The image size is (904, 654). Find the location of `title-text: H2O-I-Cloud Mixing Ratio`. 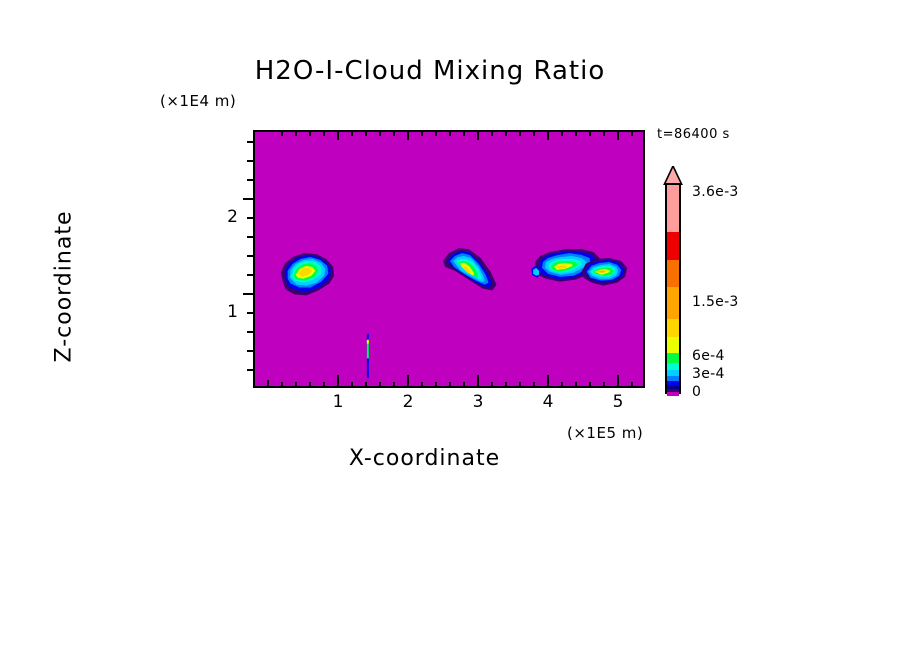

title-text: H2O-I-Cloud Mixing Ratio is located at coordinates (430, 71).